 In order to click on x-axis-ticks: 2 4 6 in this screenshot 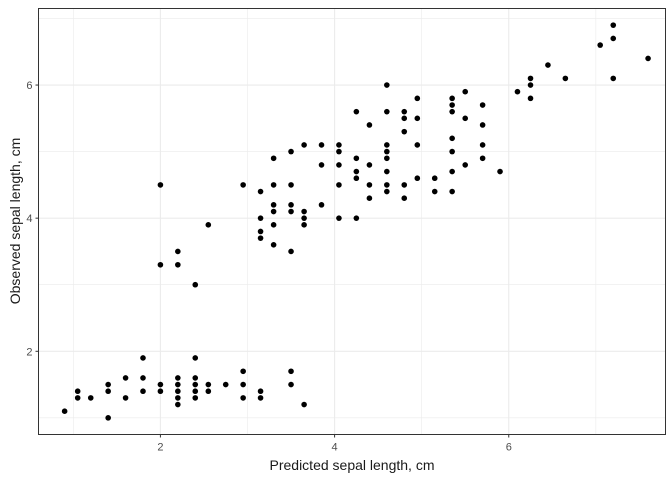, I will do `click(334, 444)`.